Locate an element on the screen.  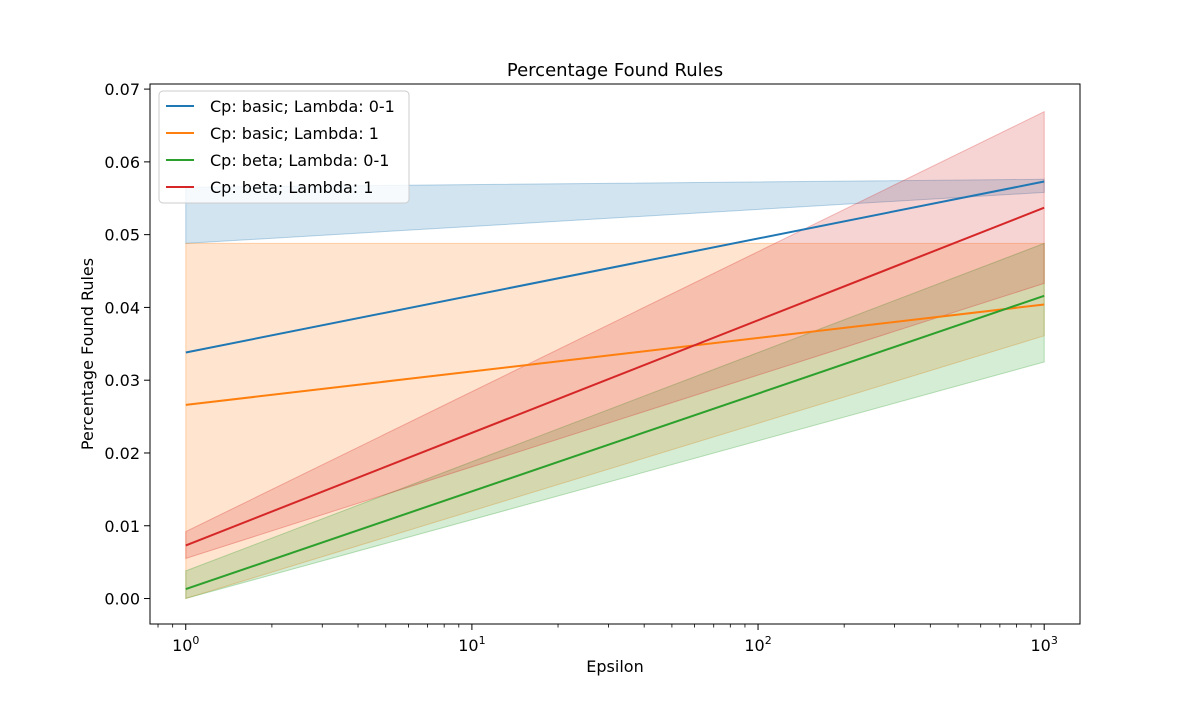
y-tick-label: 0.04 is located at coordinates (122, 307).